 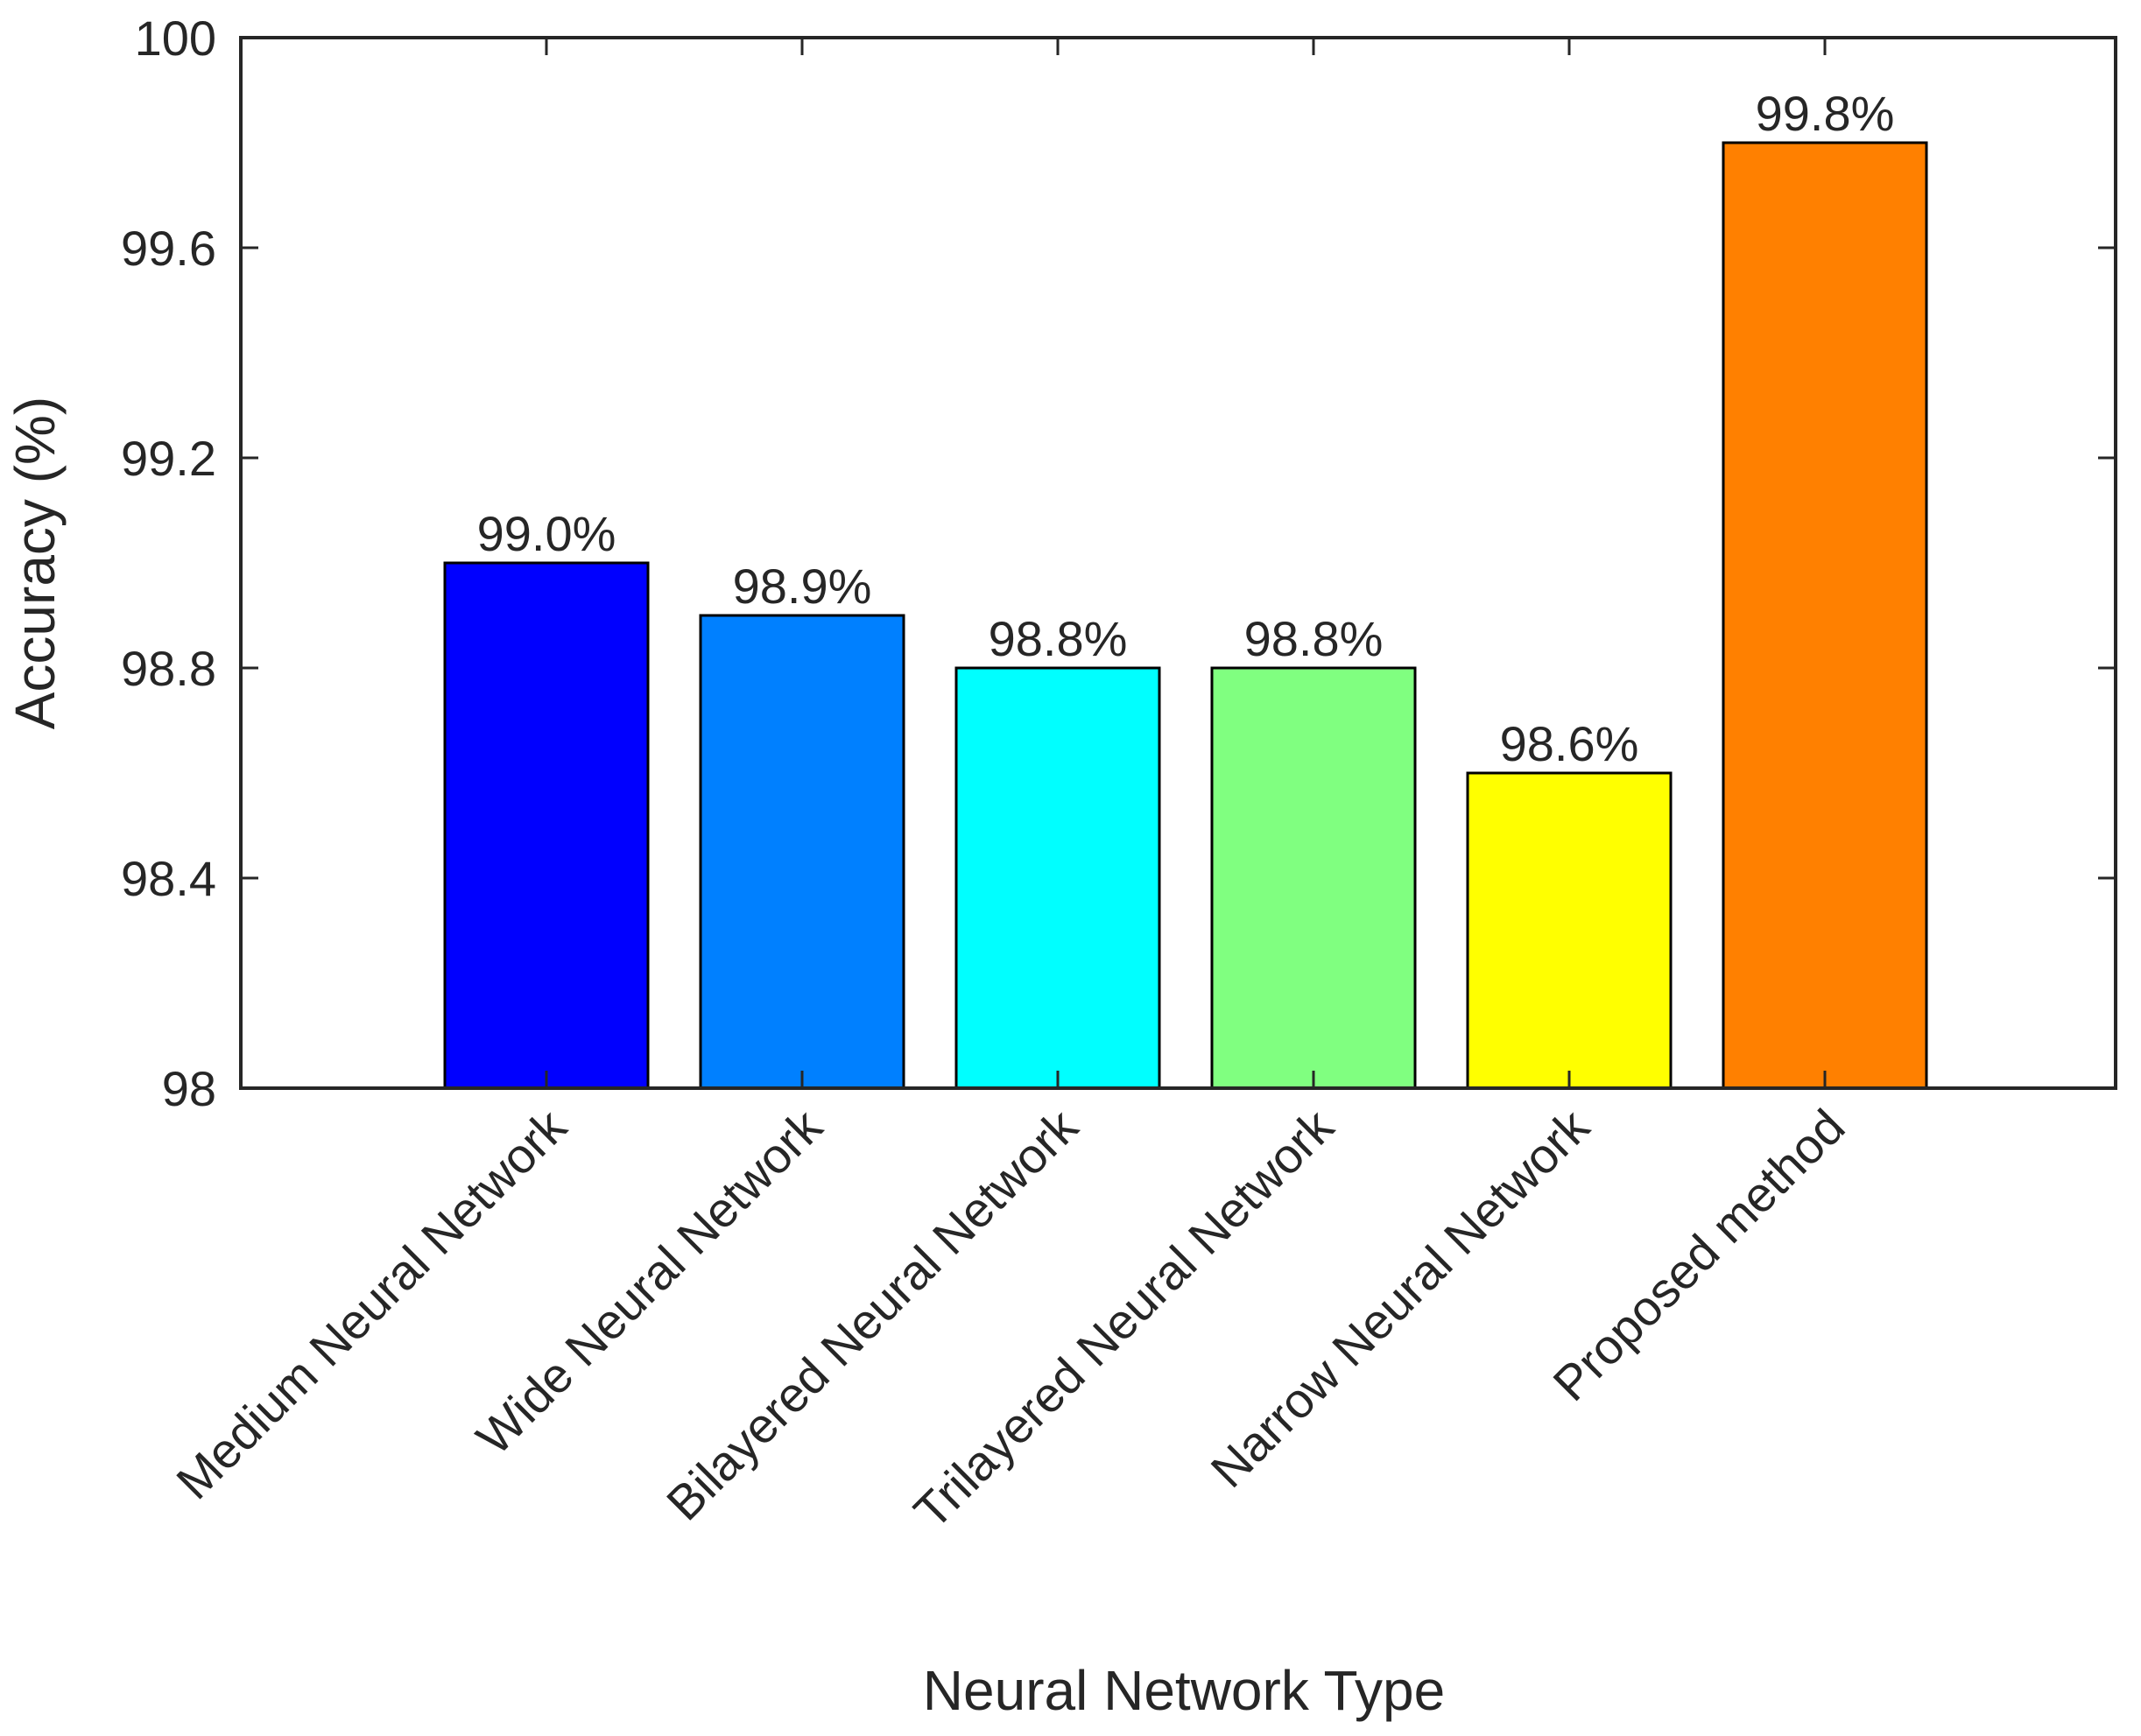 What do you see at coordinates (168, 878) in the screenshot?
I see `y-tick-label: 98.4` at bounding box center [168, 878].